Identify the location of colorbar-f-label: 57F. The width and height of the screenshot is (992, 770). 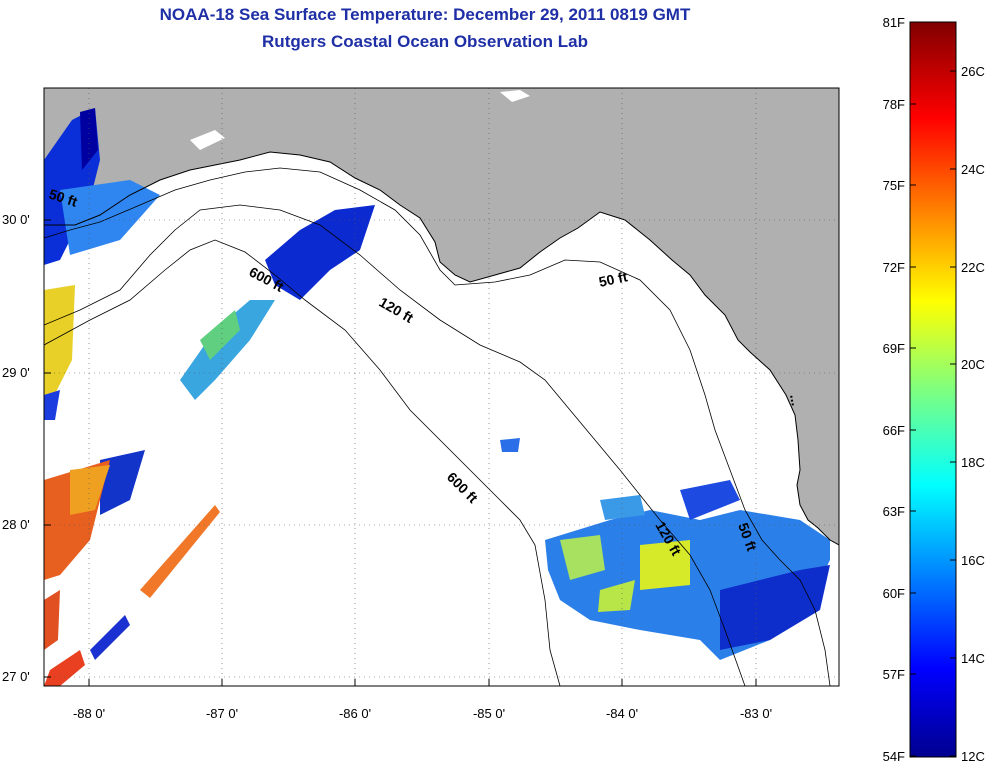
(894, 674).